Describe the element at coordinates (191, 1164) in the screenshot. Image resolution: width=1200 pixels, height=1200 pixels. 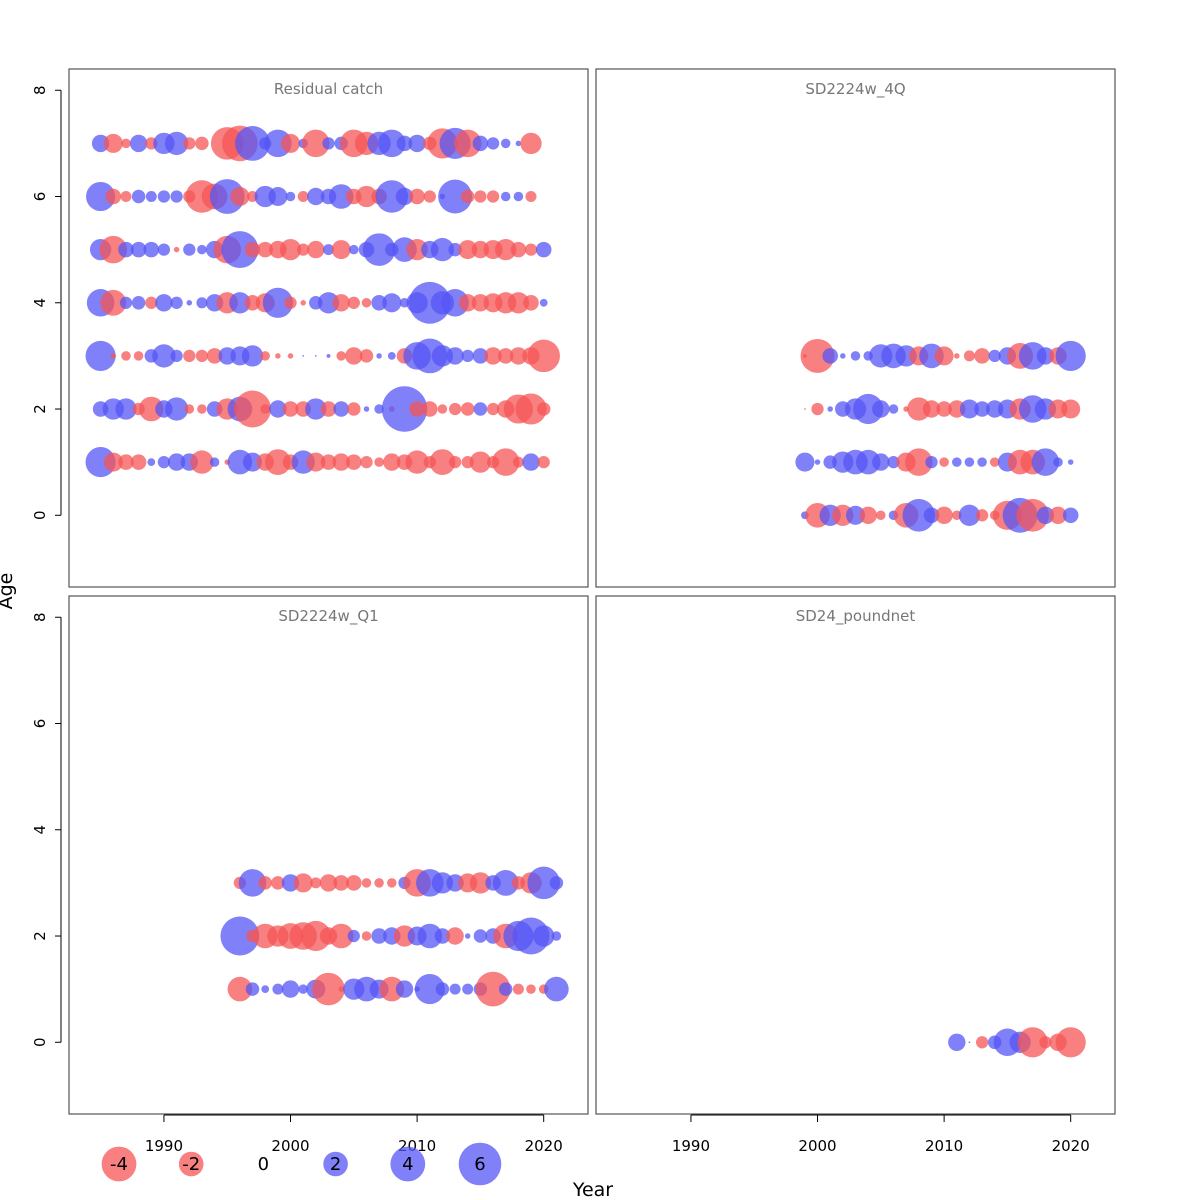
I see `legend-item: -2` at that location.